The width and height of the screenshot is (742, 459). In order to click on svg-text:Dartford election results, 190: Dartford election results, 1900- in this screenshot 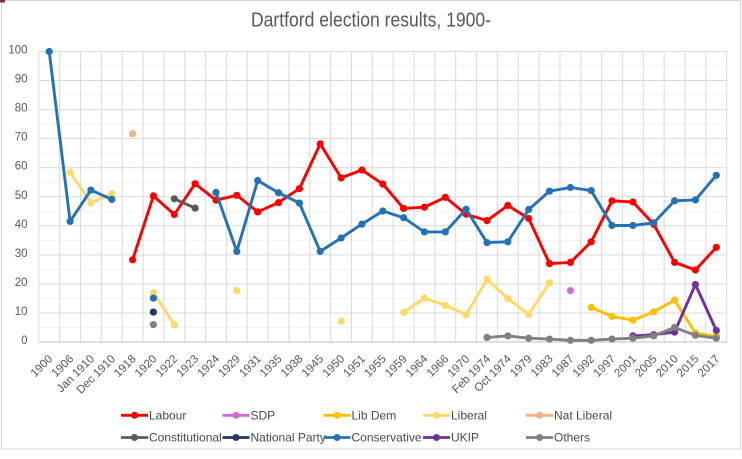, I will do `click(371, 21)`.